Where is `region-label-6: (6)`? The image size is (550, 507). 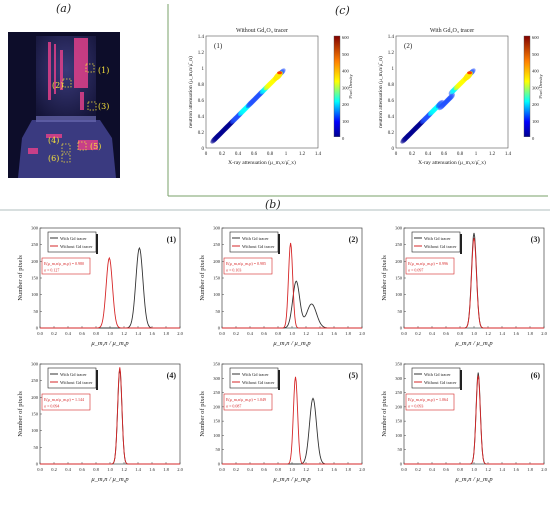 region-label-6: (6) is located at coordinates (54, 158).